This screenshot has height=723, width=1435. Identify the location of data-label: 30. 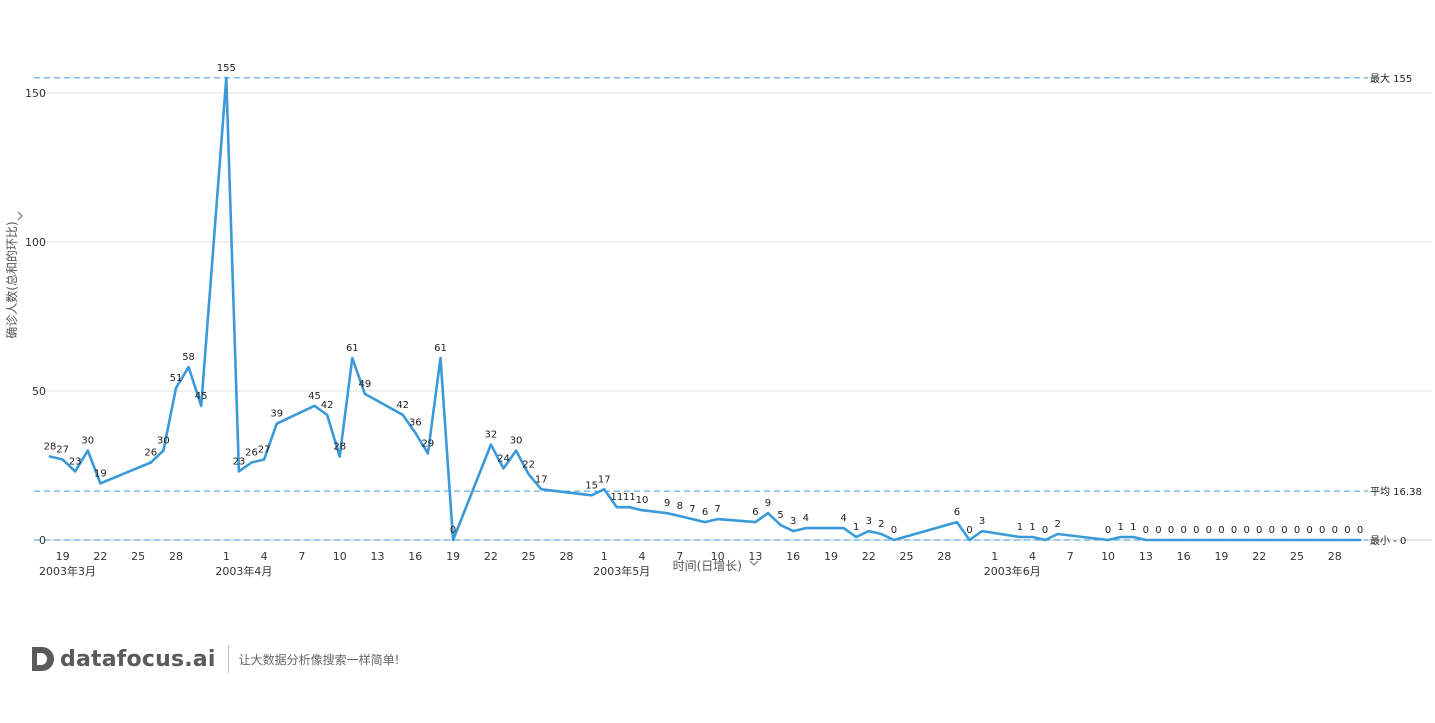
(516, 441).